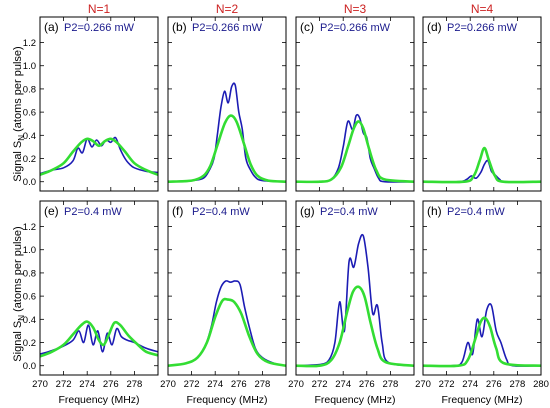 This screenshot has height=408, width=550. I want to click on x-tick-label: 280, so click(541, 384).